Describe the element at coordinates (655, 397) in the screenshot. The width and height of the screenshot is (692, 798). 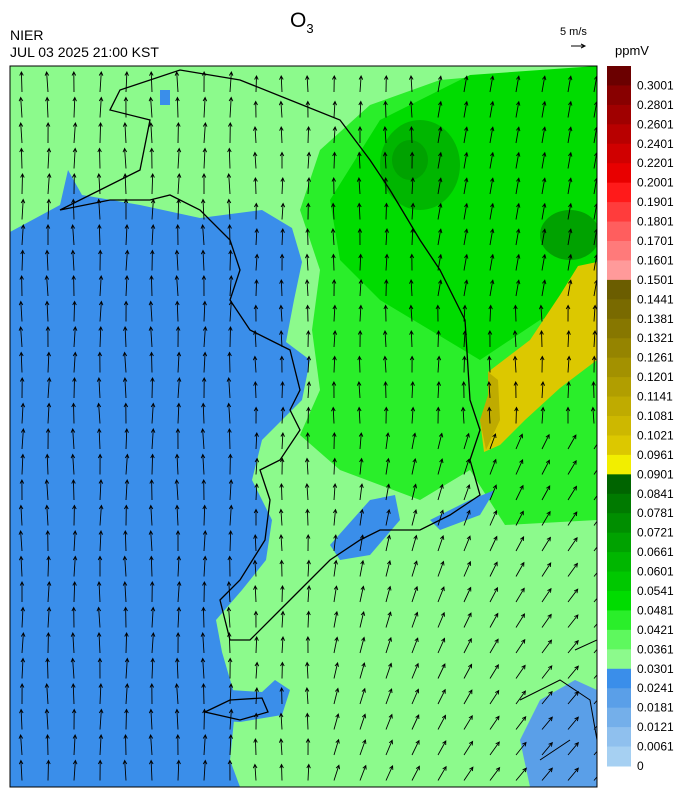
I see `colorbar-label: 0.1141` at that location.